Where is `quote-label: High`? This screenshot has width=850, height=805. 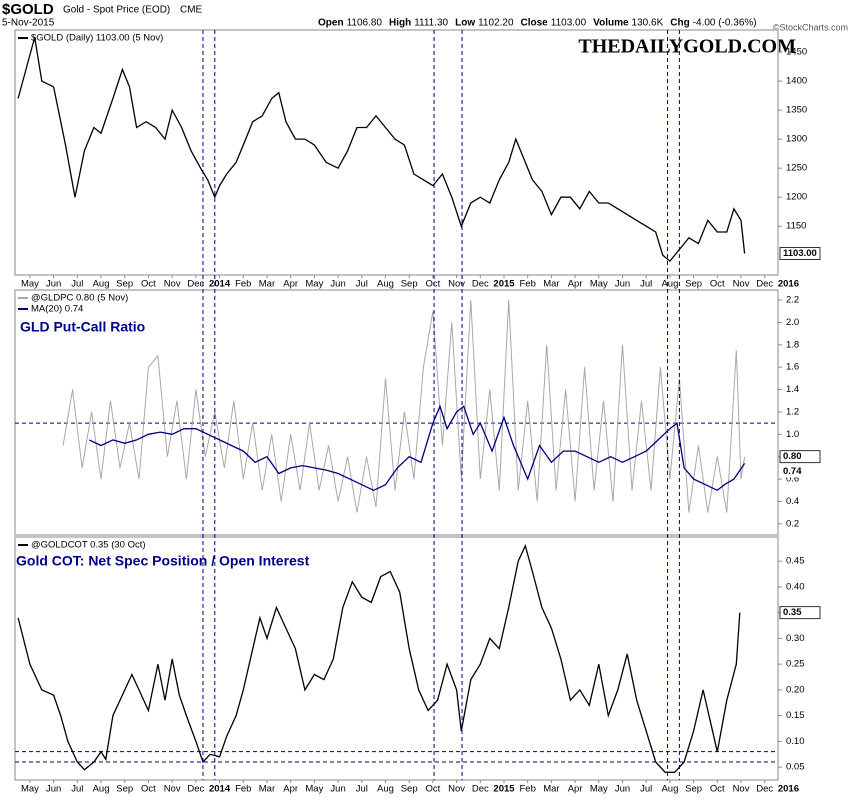
quote-label: High is located at coordinates (400, 23).